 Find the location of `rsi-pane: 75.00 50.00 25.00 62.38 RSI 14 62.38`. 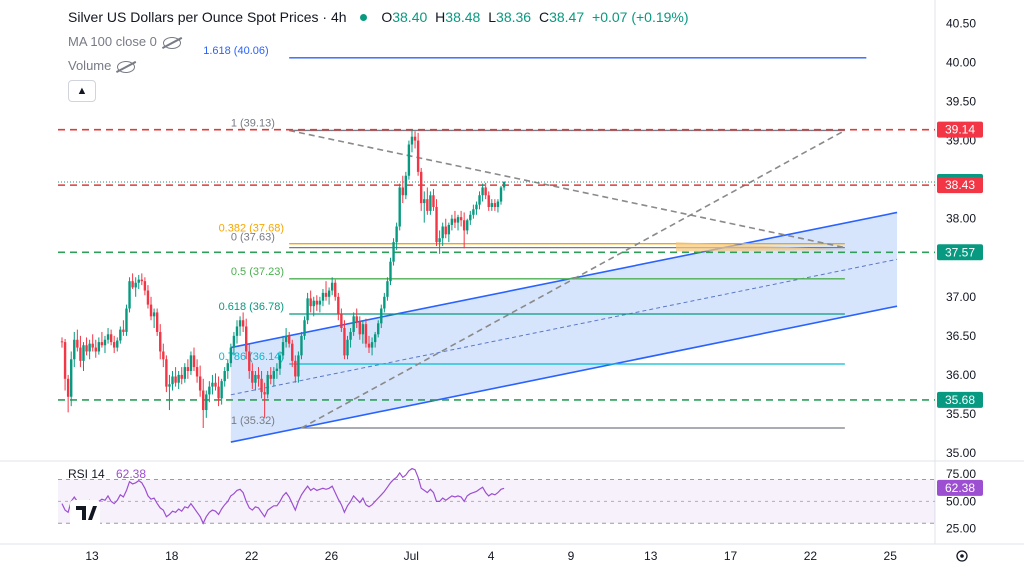

rsi-pane: 75.00 50.00 25.00 62.38 RSI 14 62.38 is located at coordinates (520, 501).